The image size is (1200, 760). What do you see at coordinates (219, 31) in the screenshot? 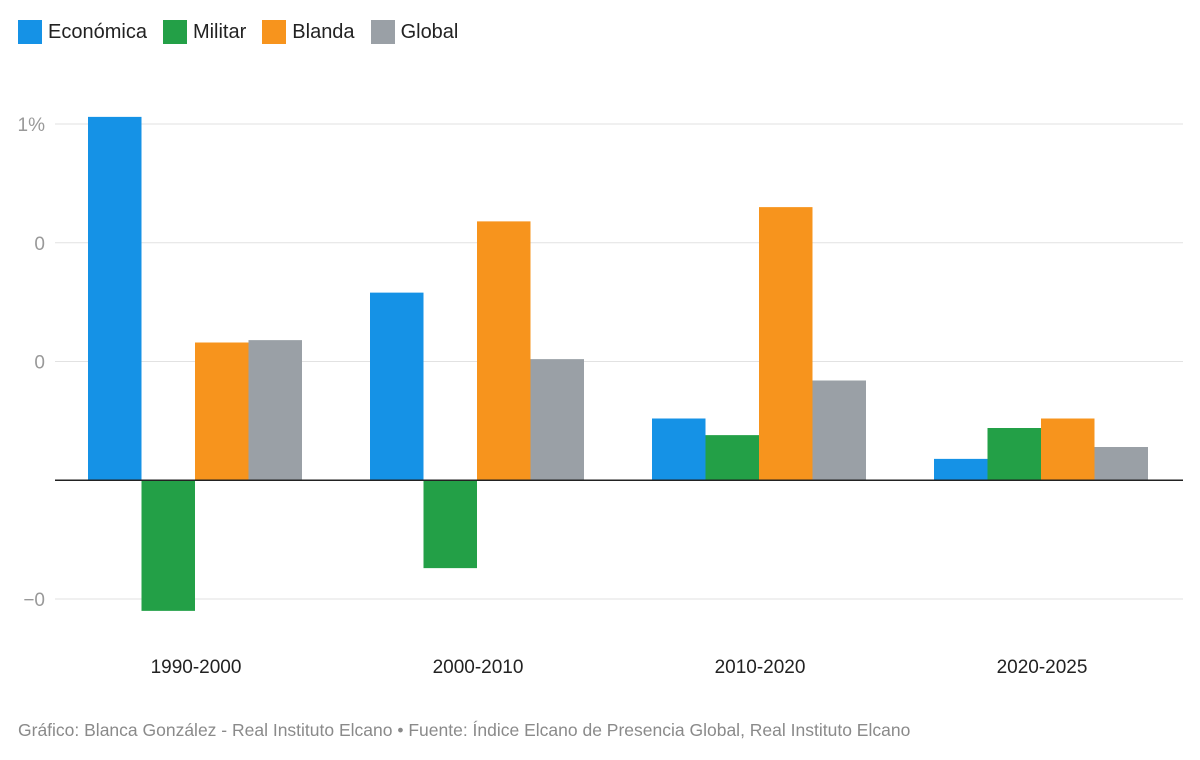
I see `legend-label-militar: Militar` at bounding box center [219, 31].